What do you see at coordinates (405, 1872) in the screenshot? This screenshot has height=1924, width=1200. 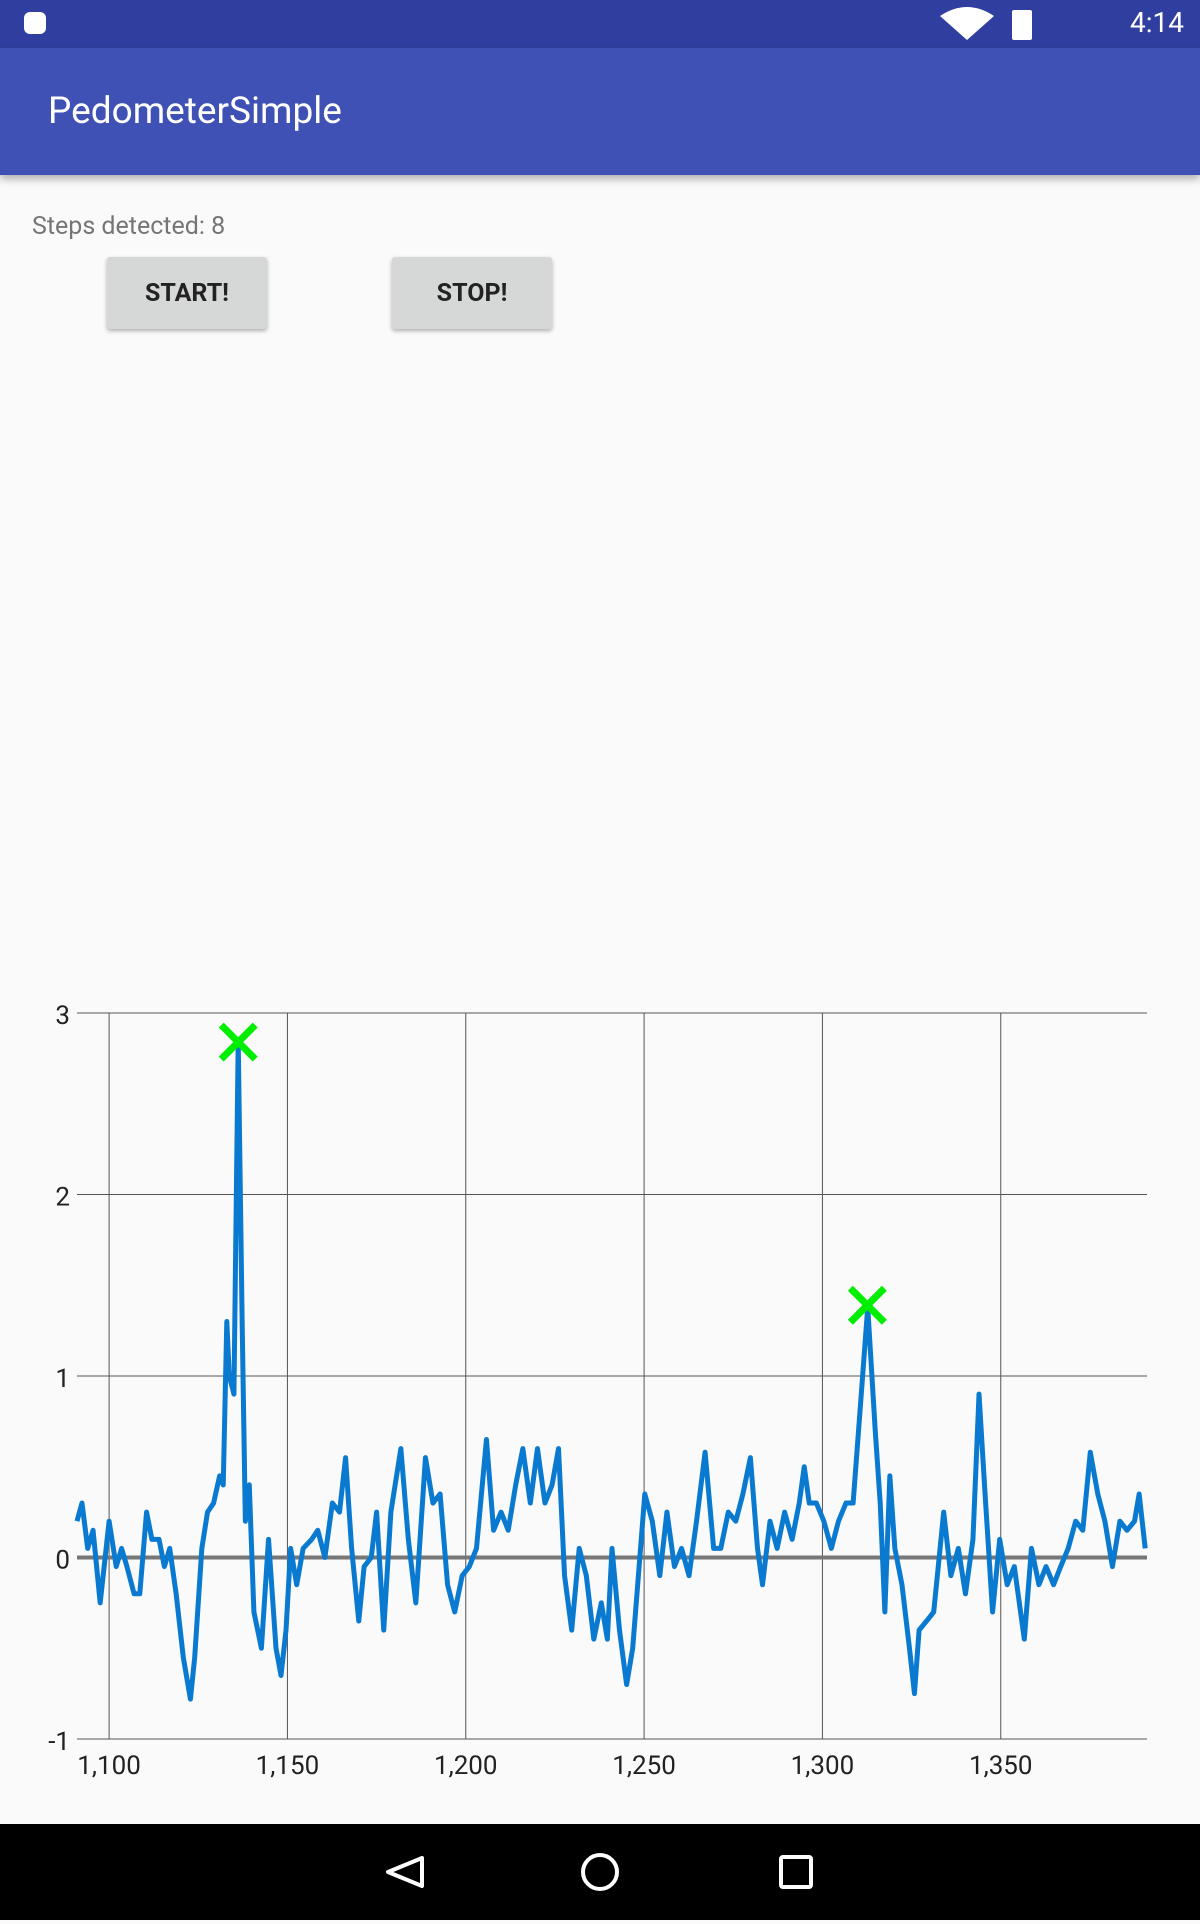 I see `back-button` at bounding box center [405, 1872].